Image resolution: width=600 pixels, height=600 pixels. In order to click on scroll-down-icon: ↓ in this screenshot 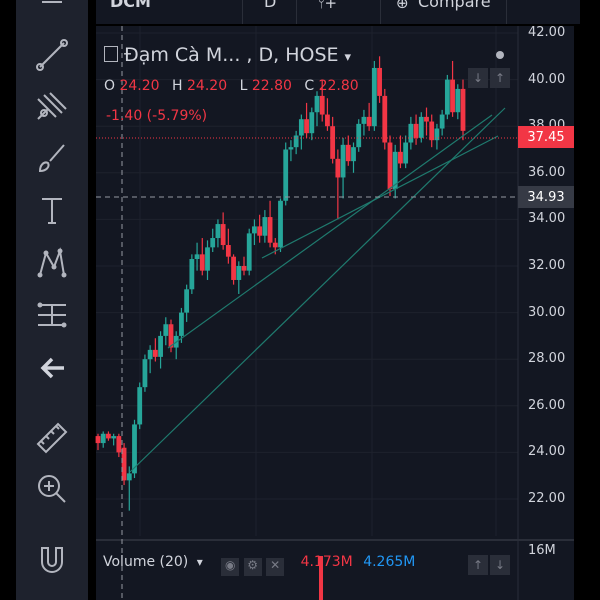, I will do `click(478, 78)`.